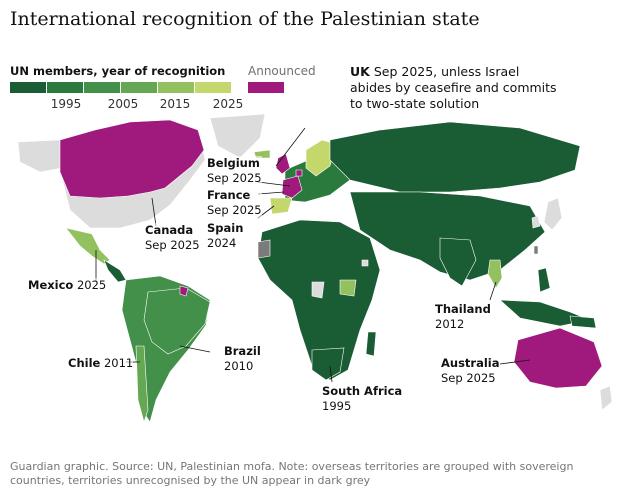 This screenshot has width=626, height=489. I want to click on label-south-africa: South Africa 1995, so click(362, 399).